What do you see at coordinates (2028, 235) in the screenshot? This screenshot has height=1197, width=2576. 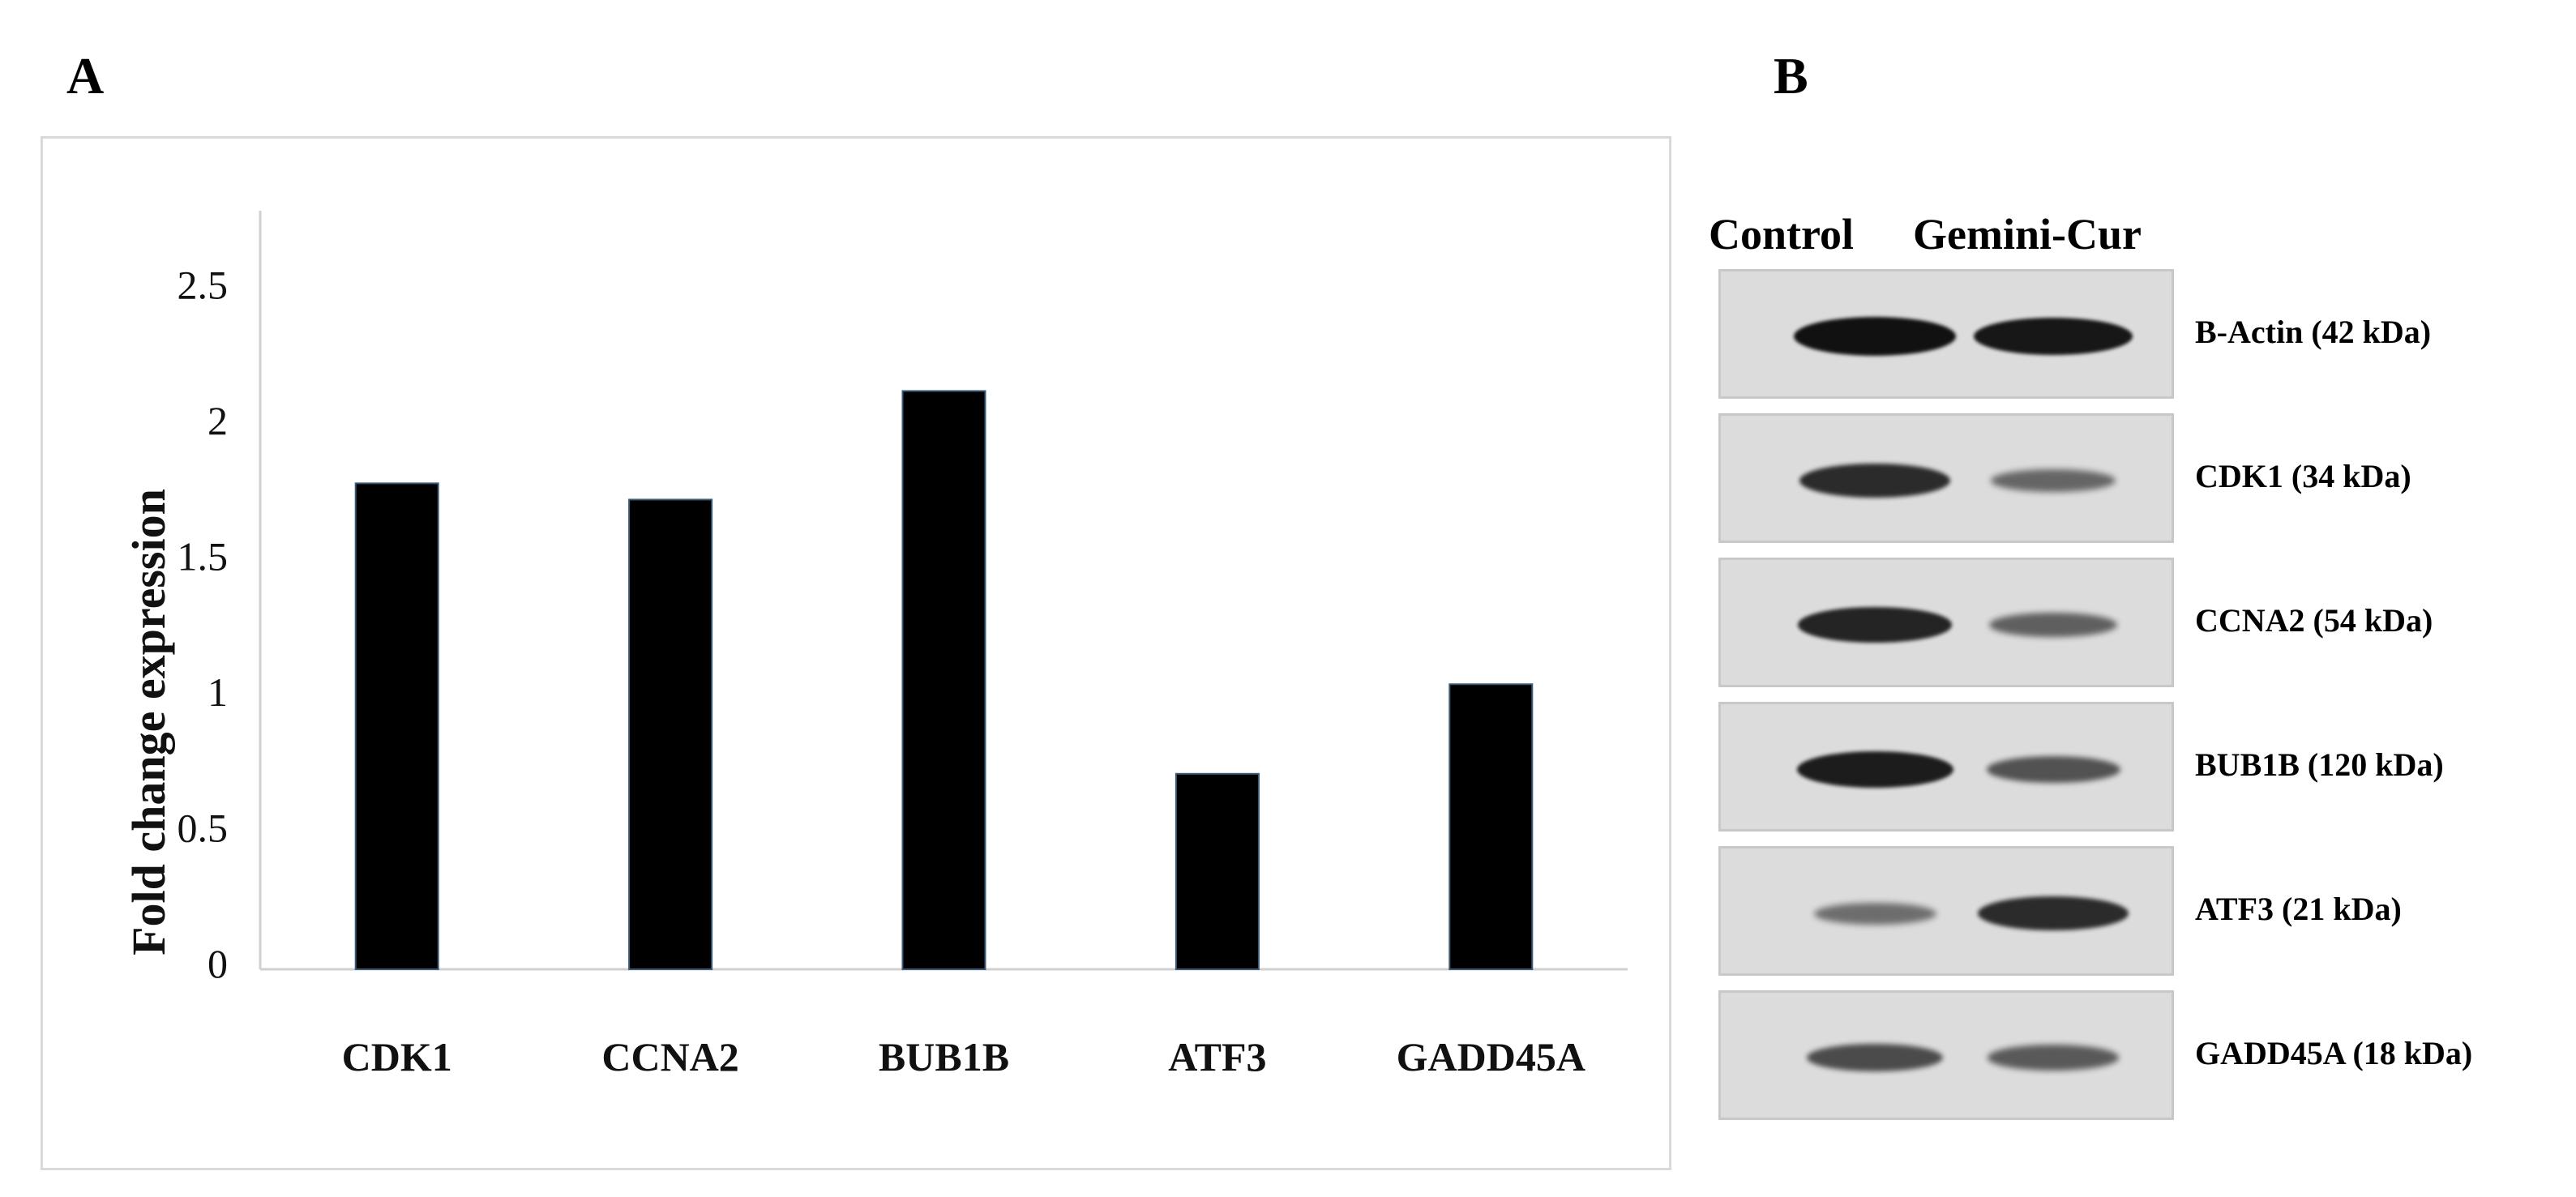 I see `blot-column-gemini-cur: Gemini-Cur` at bounding box center [2028, 235].